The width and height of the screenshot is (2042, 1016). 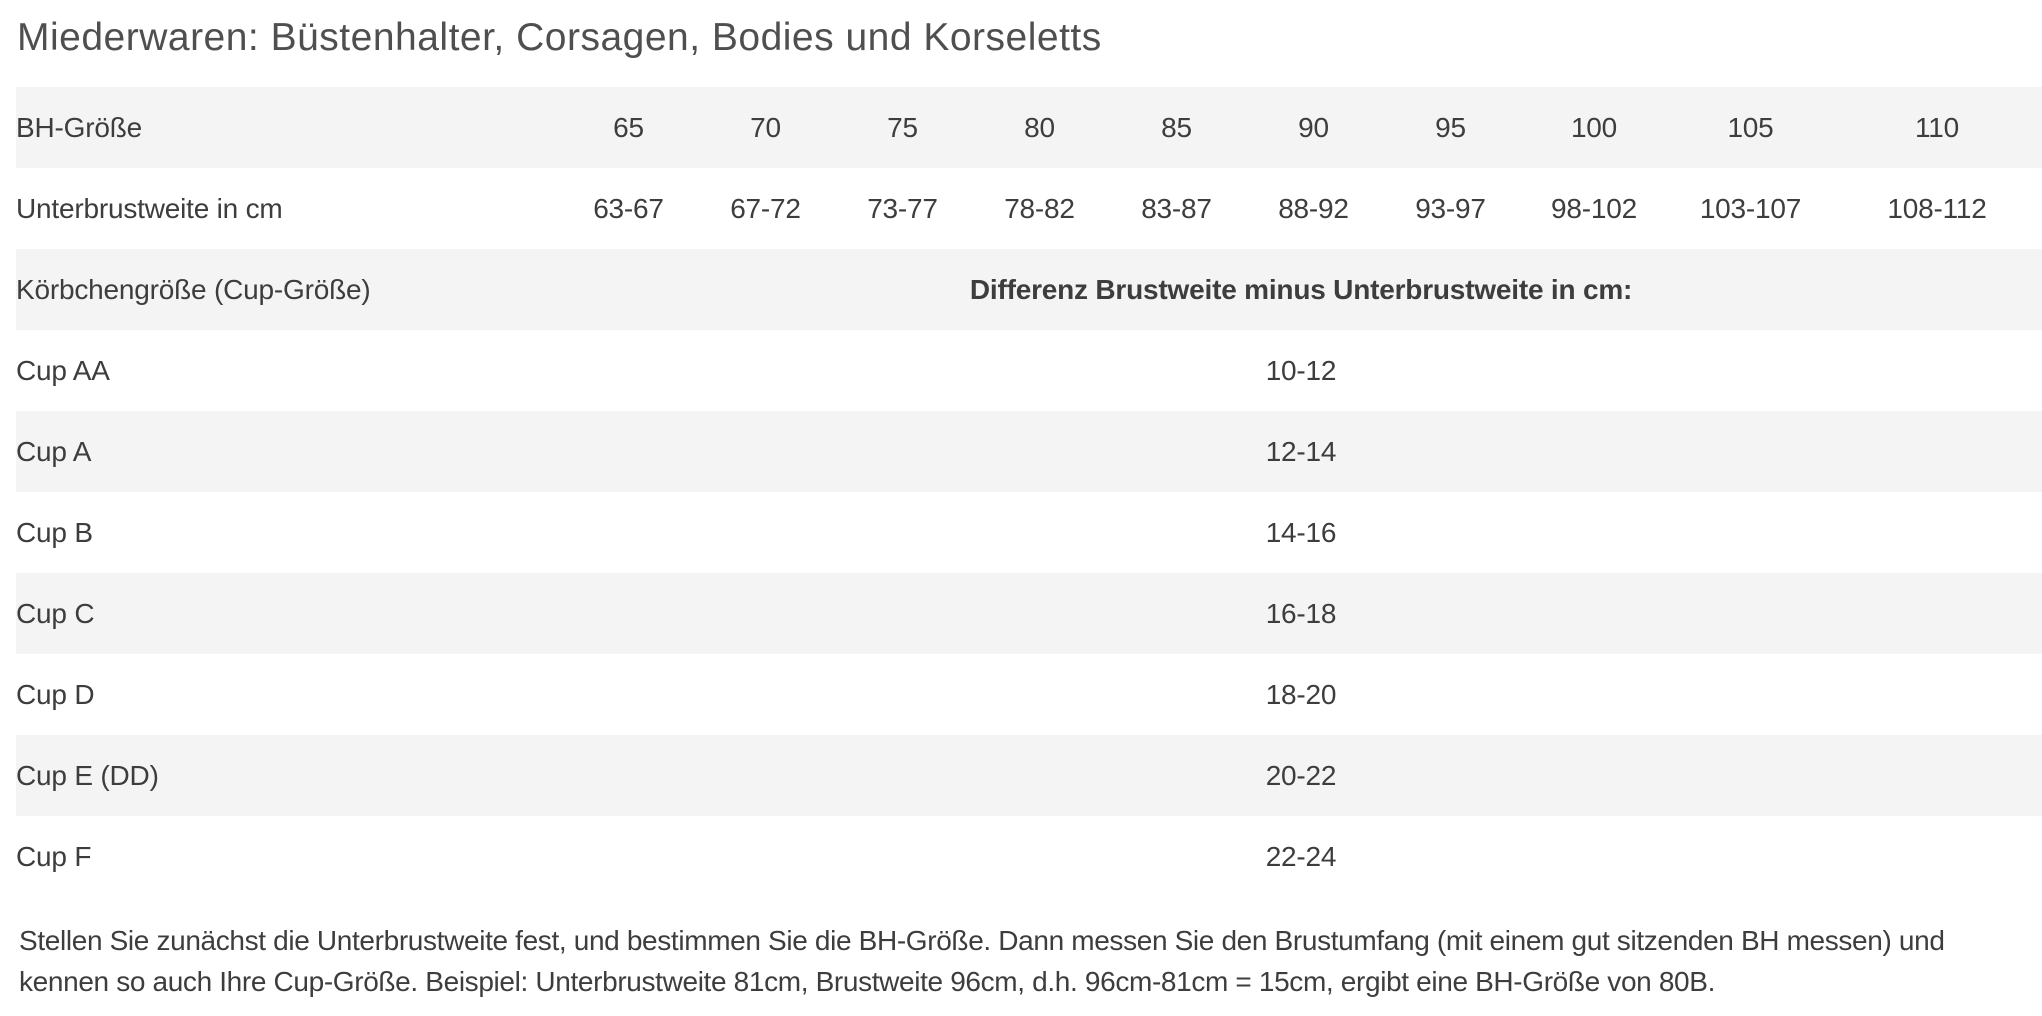 I want to click on table-row-cup-b: Cup B 14-16, so click(x=1029, y=532).